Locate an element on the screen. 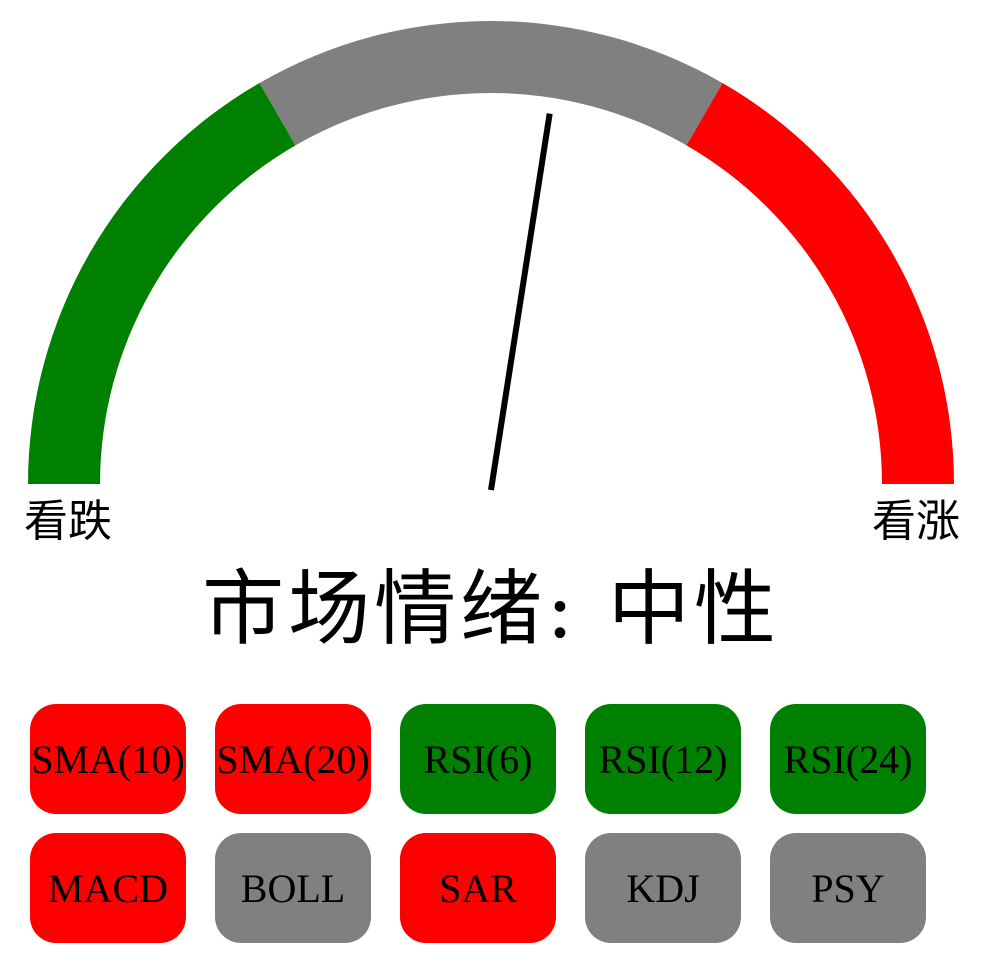 The width and height of the screenshot is (982, 964). indicator-sar: SAR is located at coordinates (478, 888).